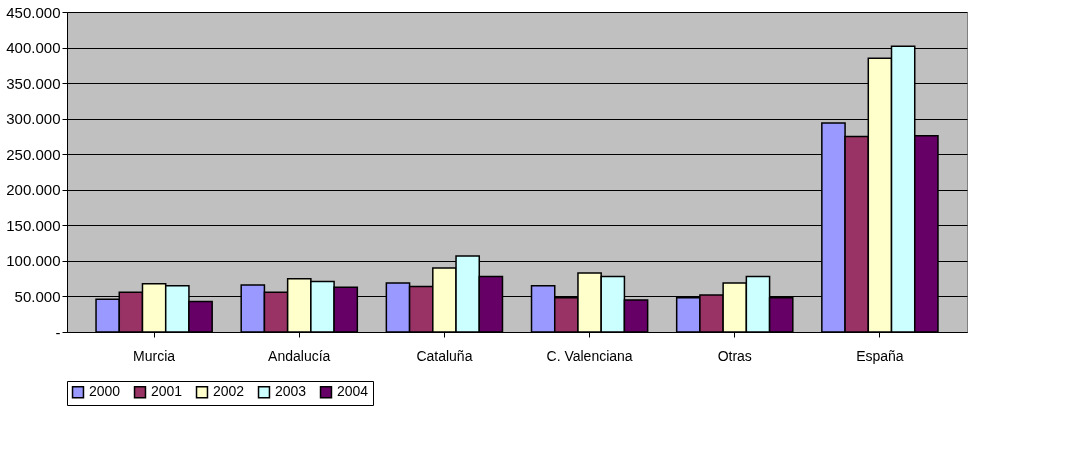  What do you see at coordinates (33, 154) in the screenshot?
I see `y-tick-label: 250.000` at bounding box center [33, 154].